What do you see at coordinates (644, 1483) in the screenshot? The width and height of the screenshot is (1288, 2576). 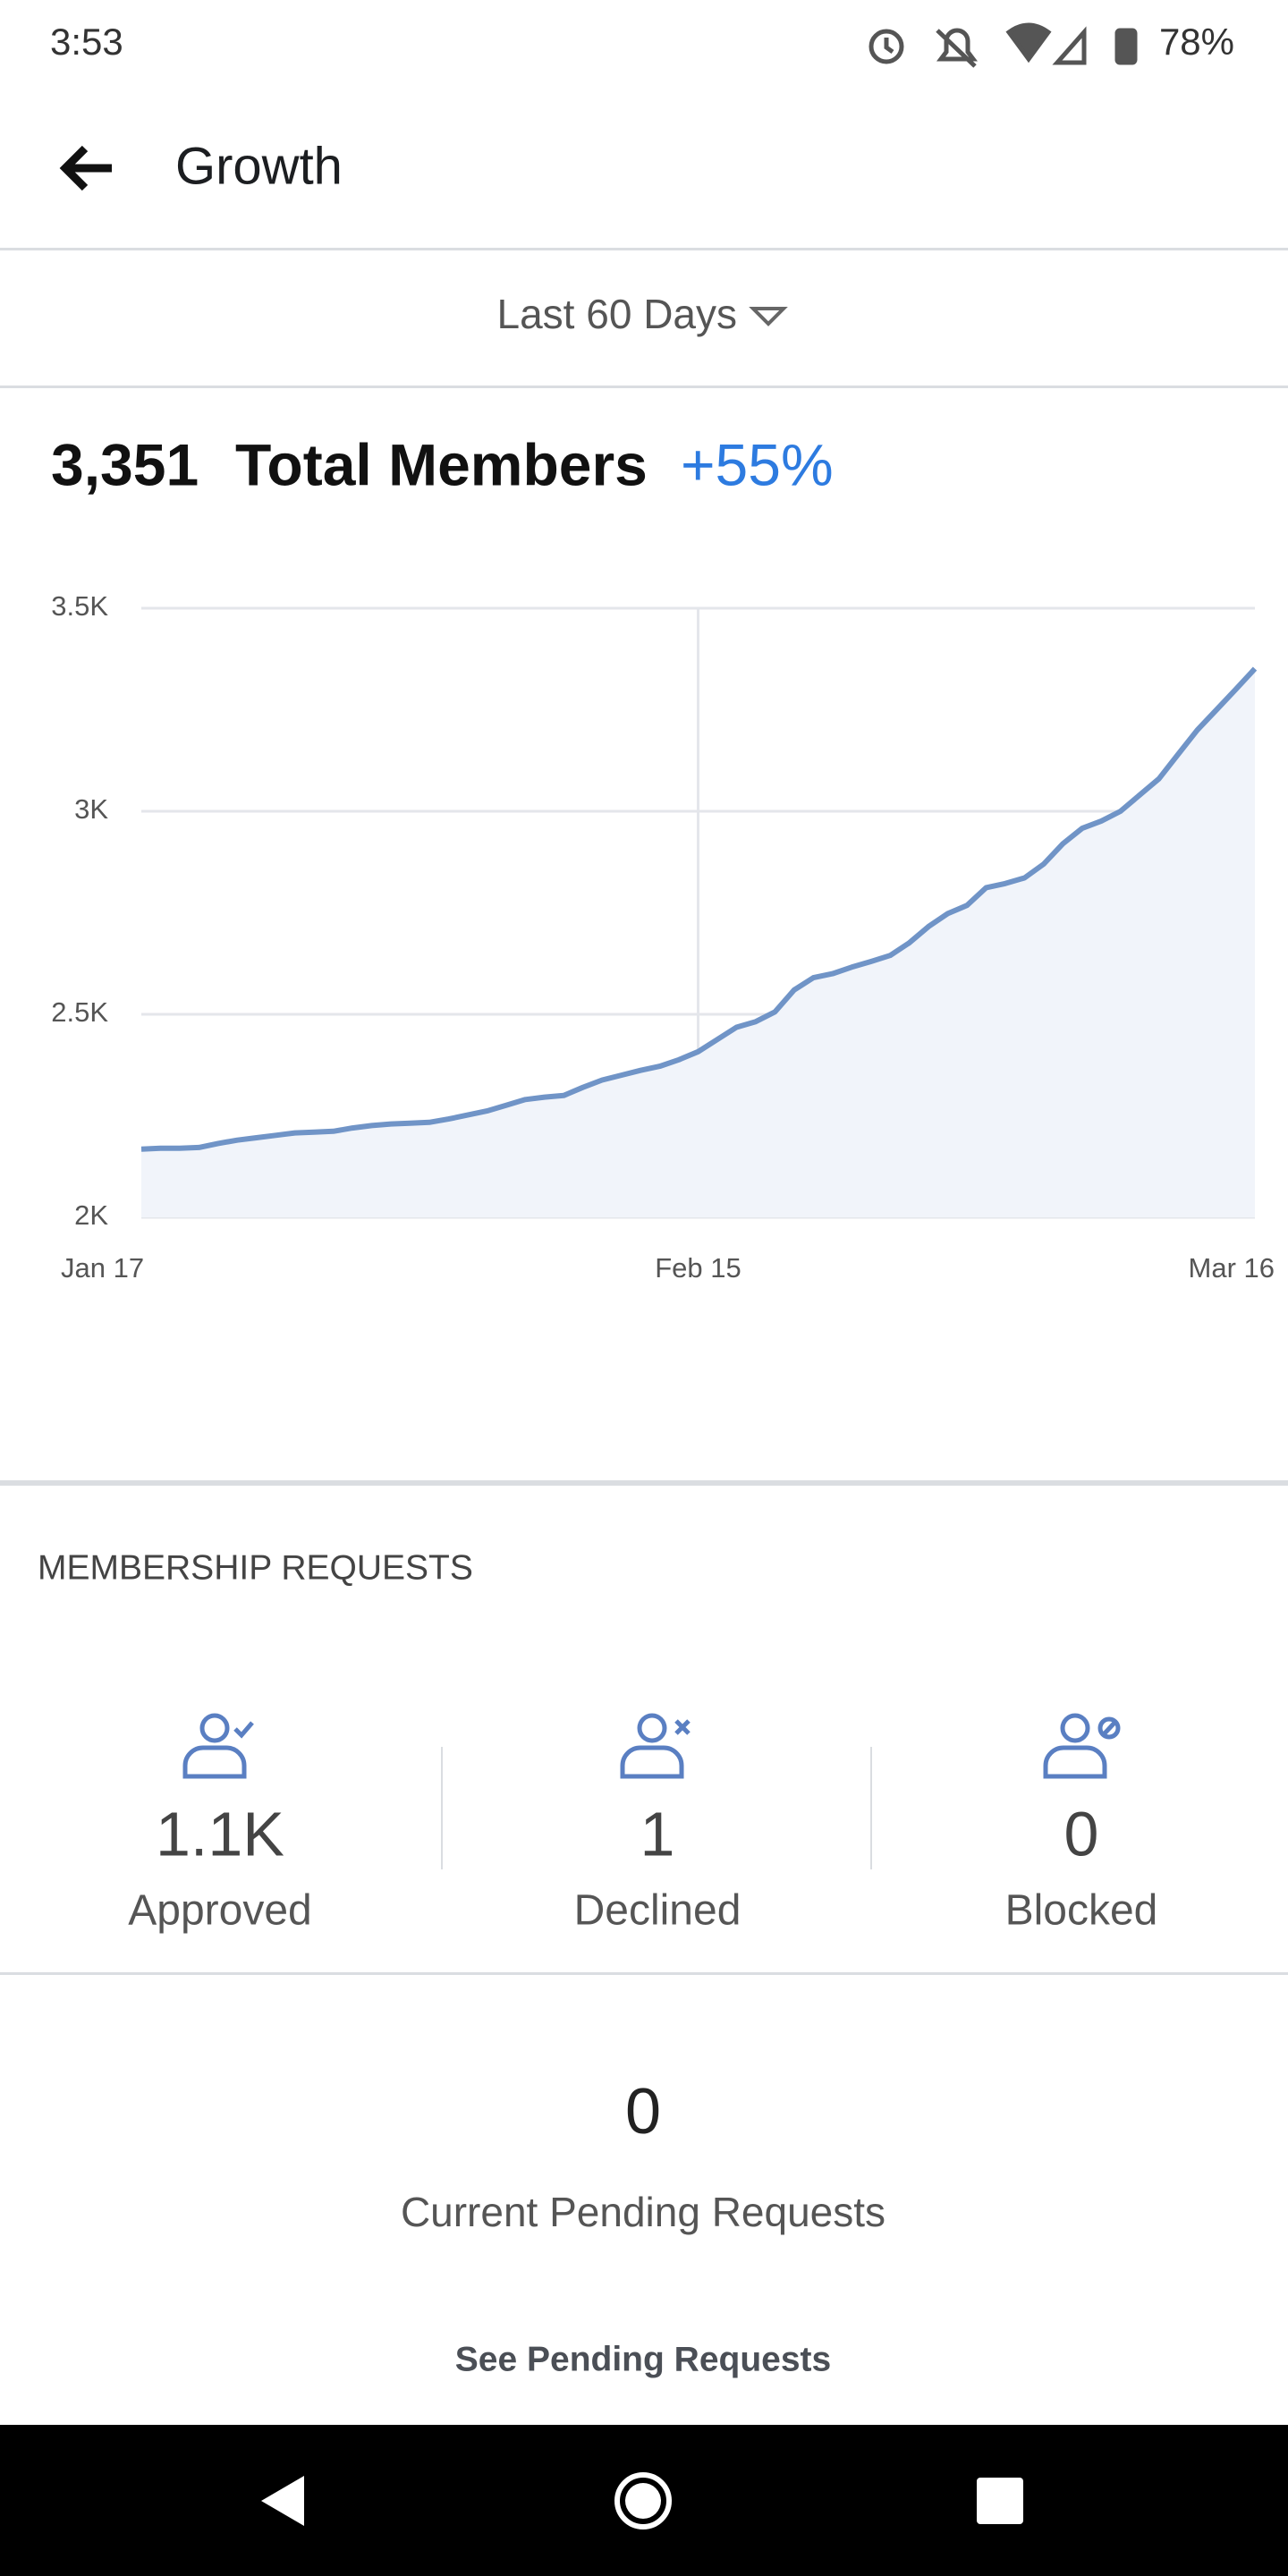 I see `section-divider` at bounding box center [644, 1483].